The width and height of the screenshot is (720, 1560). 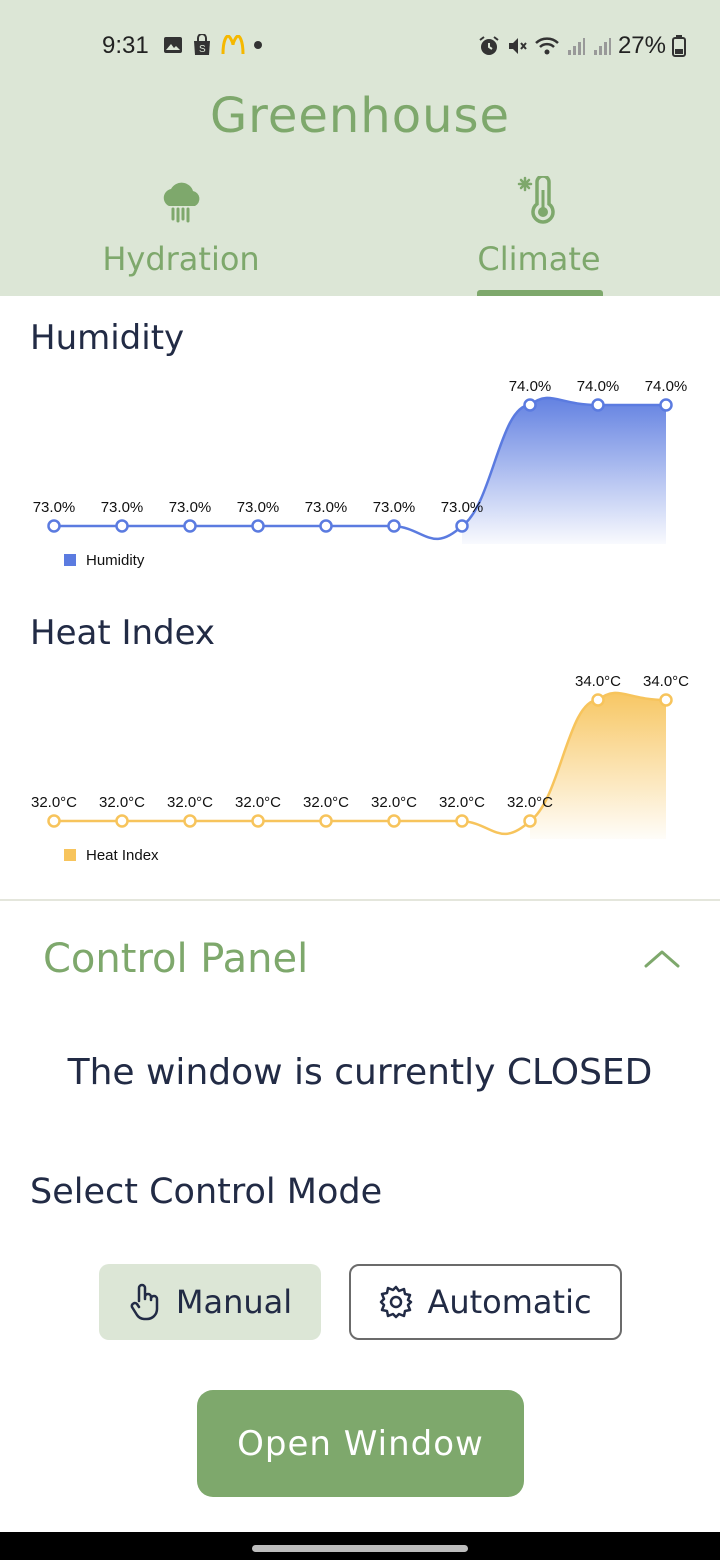 What do you see at coordinates (360, 1443) in the screenshot?
I see `open-window-button: Open Window` at bounding box center [360, 1443].